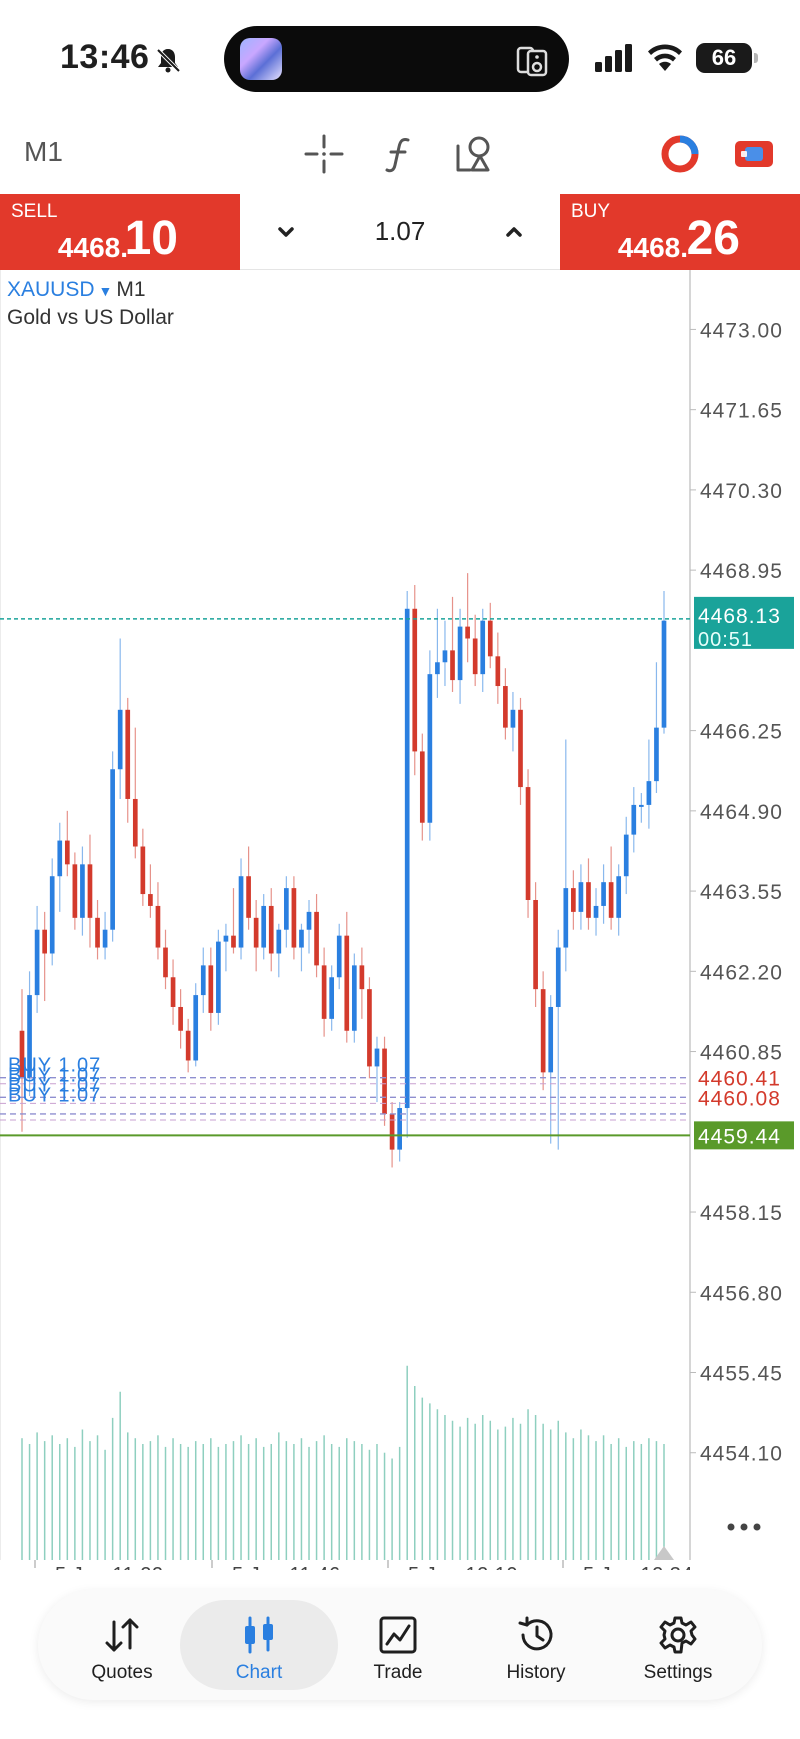 This screenshot has height=1739, width=800. I want to click on nav-chart: Chart, so click(259, 1645).